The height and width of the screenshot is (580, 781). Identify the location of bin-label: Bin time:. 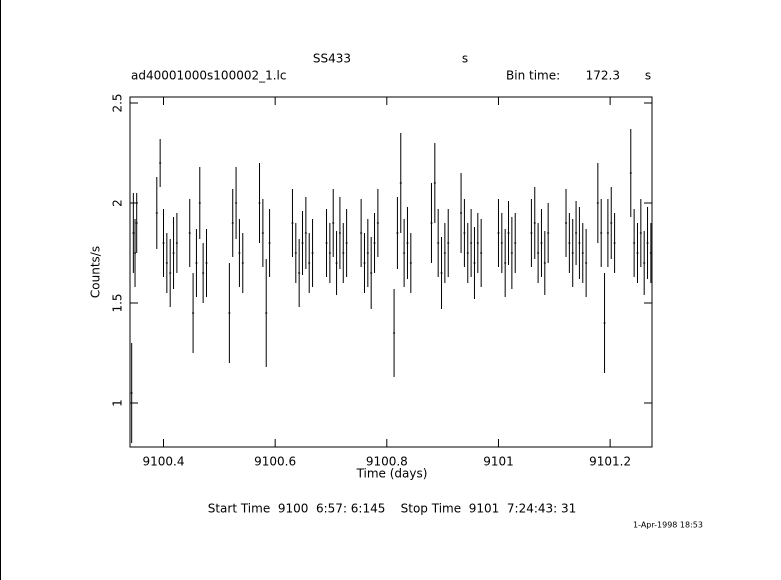
(533, 76).